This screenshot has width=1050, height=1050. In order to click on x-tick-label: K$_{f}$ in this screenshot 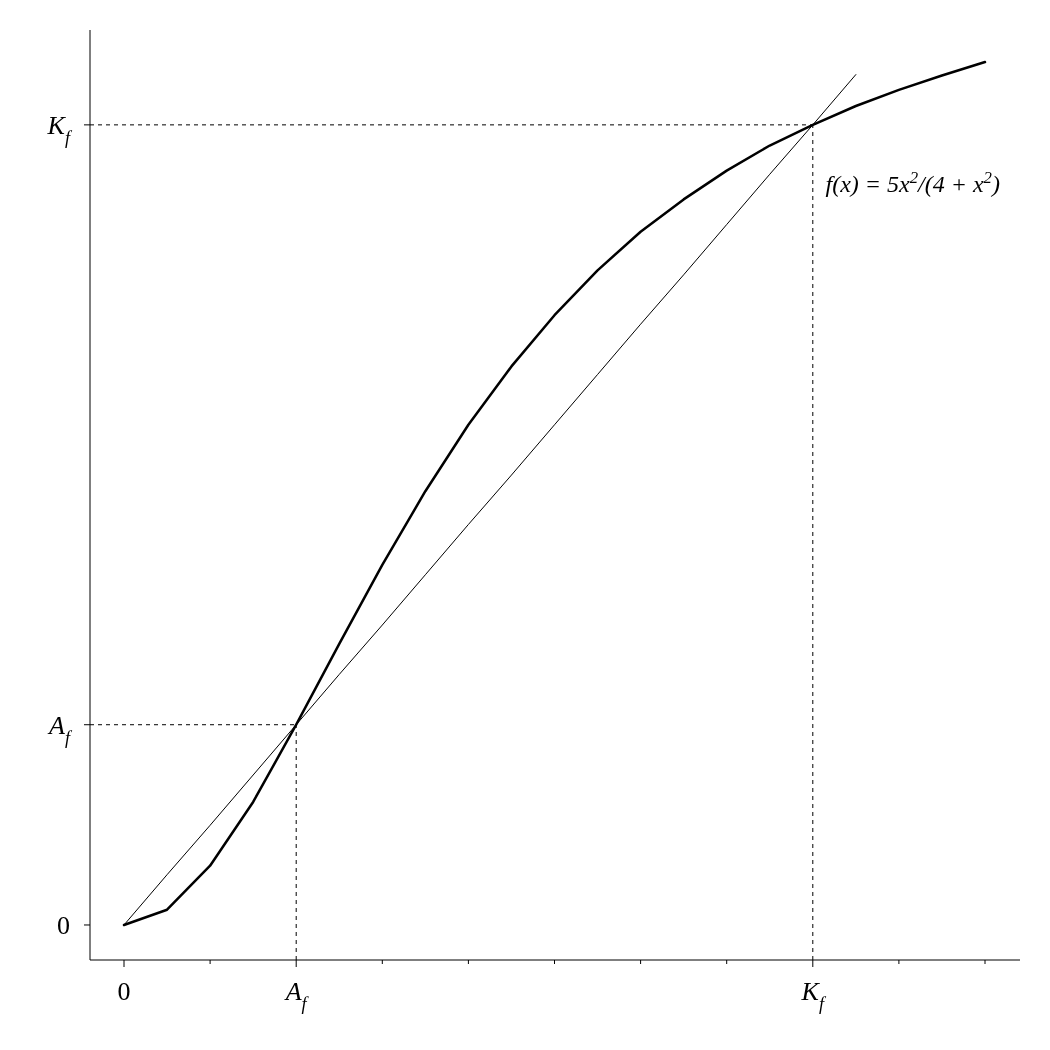, I will do `click(813, 995)`.